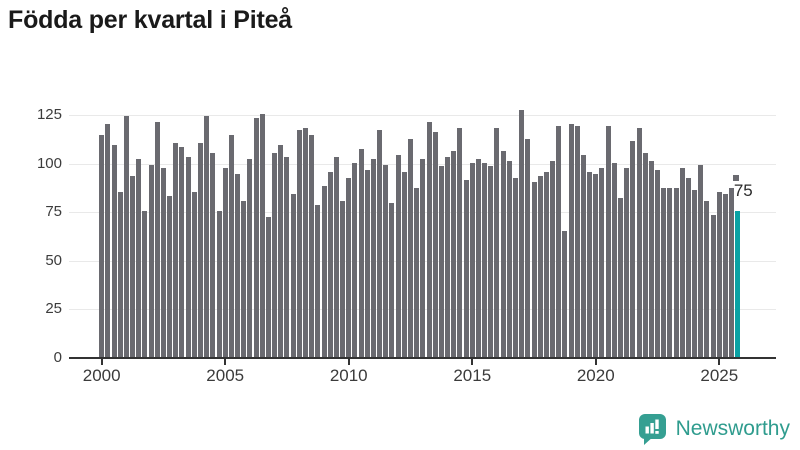 The height and width of the screenshot is (450, 800). What do you see at coordinates (732, 428) in the screenshot?
I see `newsworthy-wordmark: Newsworthy` at bounding box center [732, 428].